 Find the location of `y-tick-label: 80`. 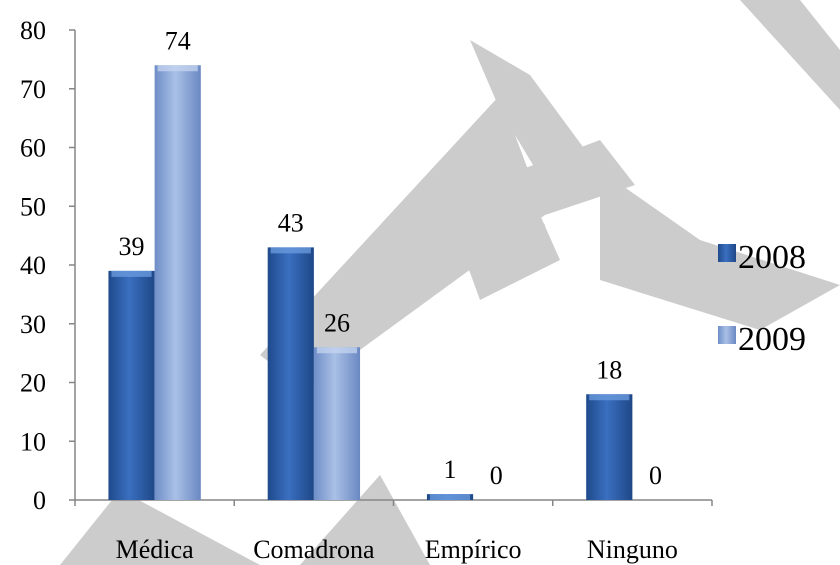

y-tick-label: 80 is located at coordinates (33, 30).